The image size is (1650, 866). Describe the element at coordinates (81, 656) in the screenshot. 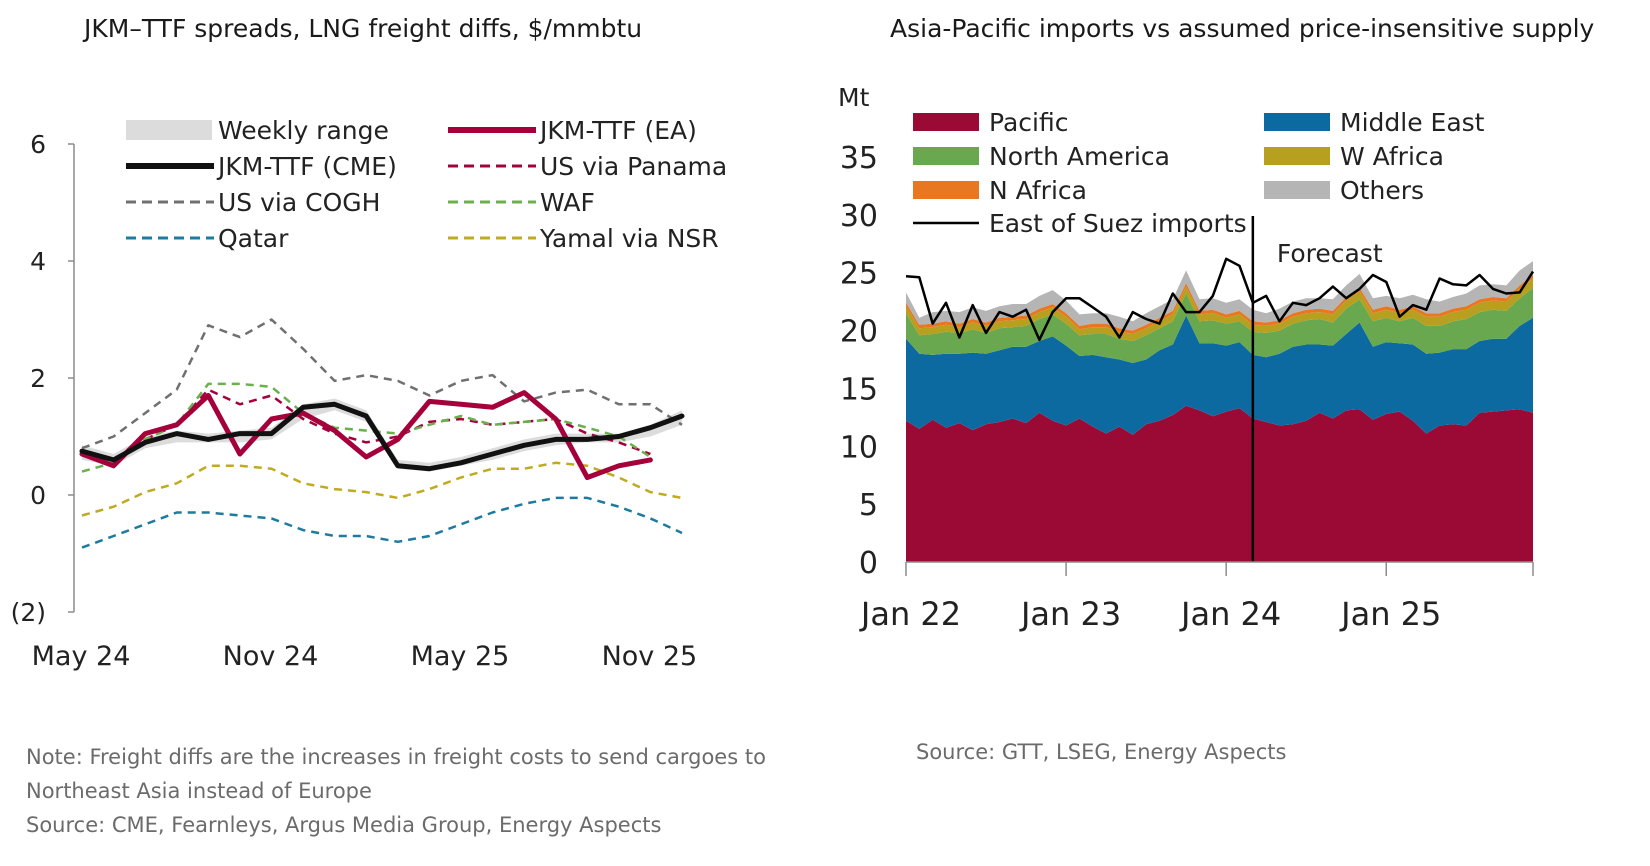

I see `x-tick-label: May 24` at that location.